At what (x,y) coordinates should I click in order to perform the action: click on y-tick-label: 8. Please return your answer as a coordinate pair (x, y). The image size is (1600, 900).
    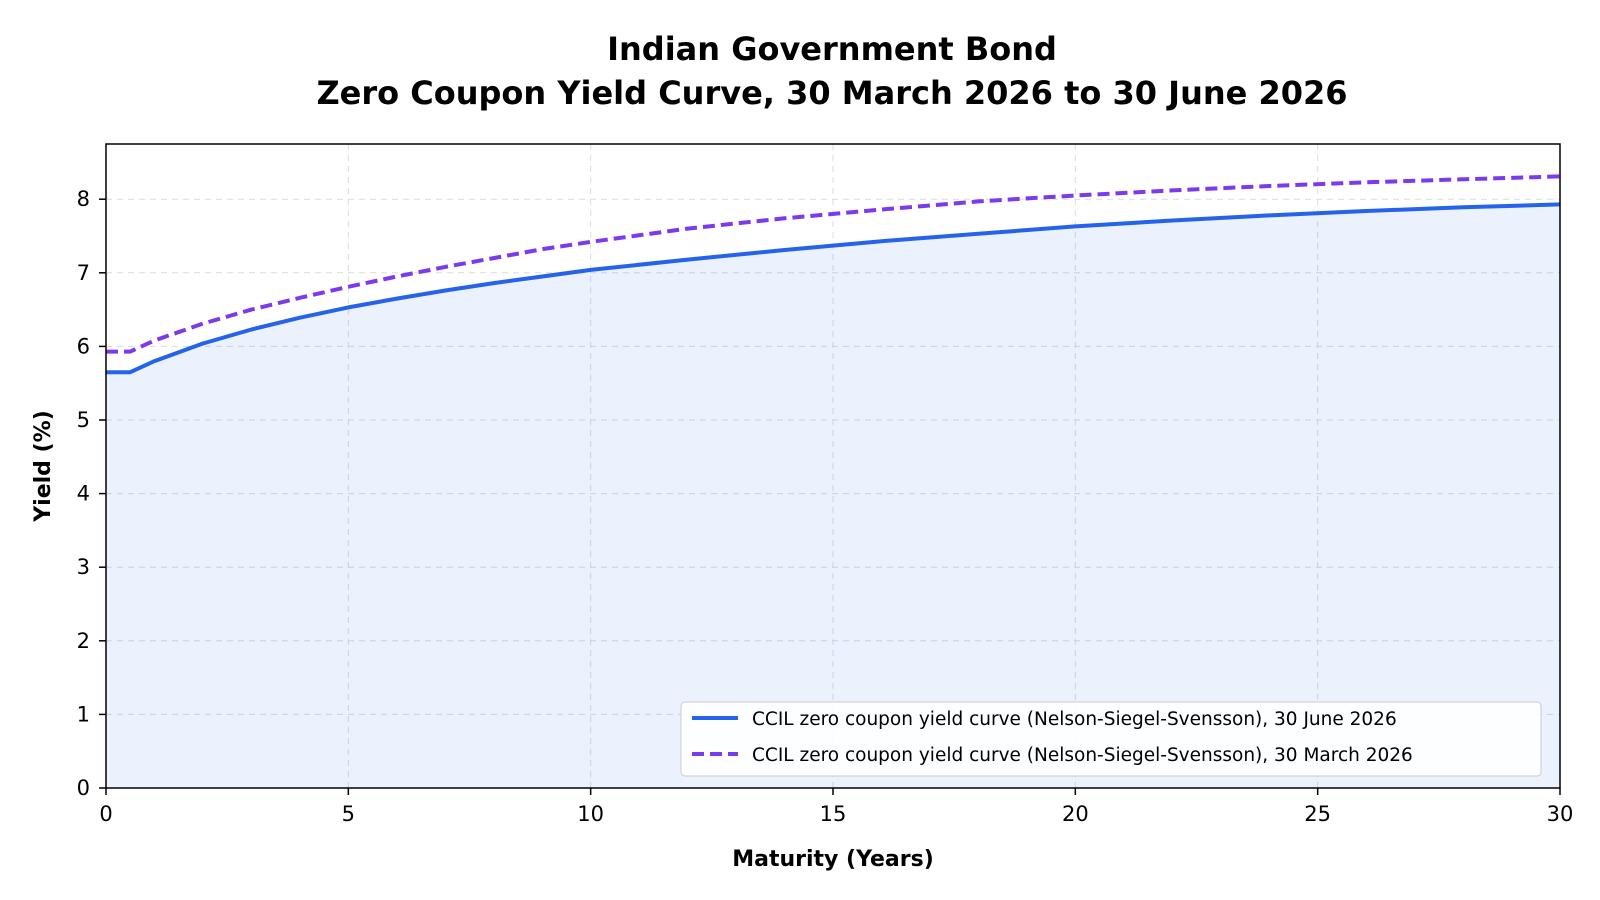
    Looking at the image, I should click on (83, 199).